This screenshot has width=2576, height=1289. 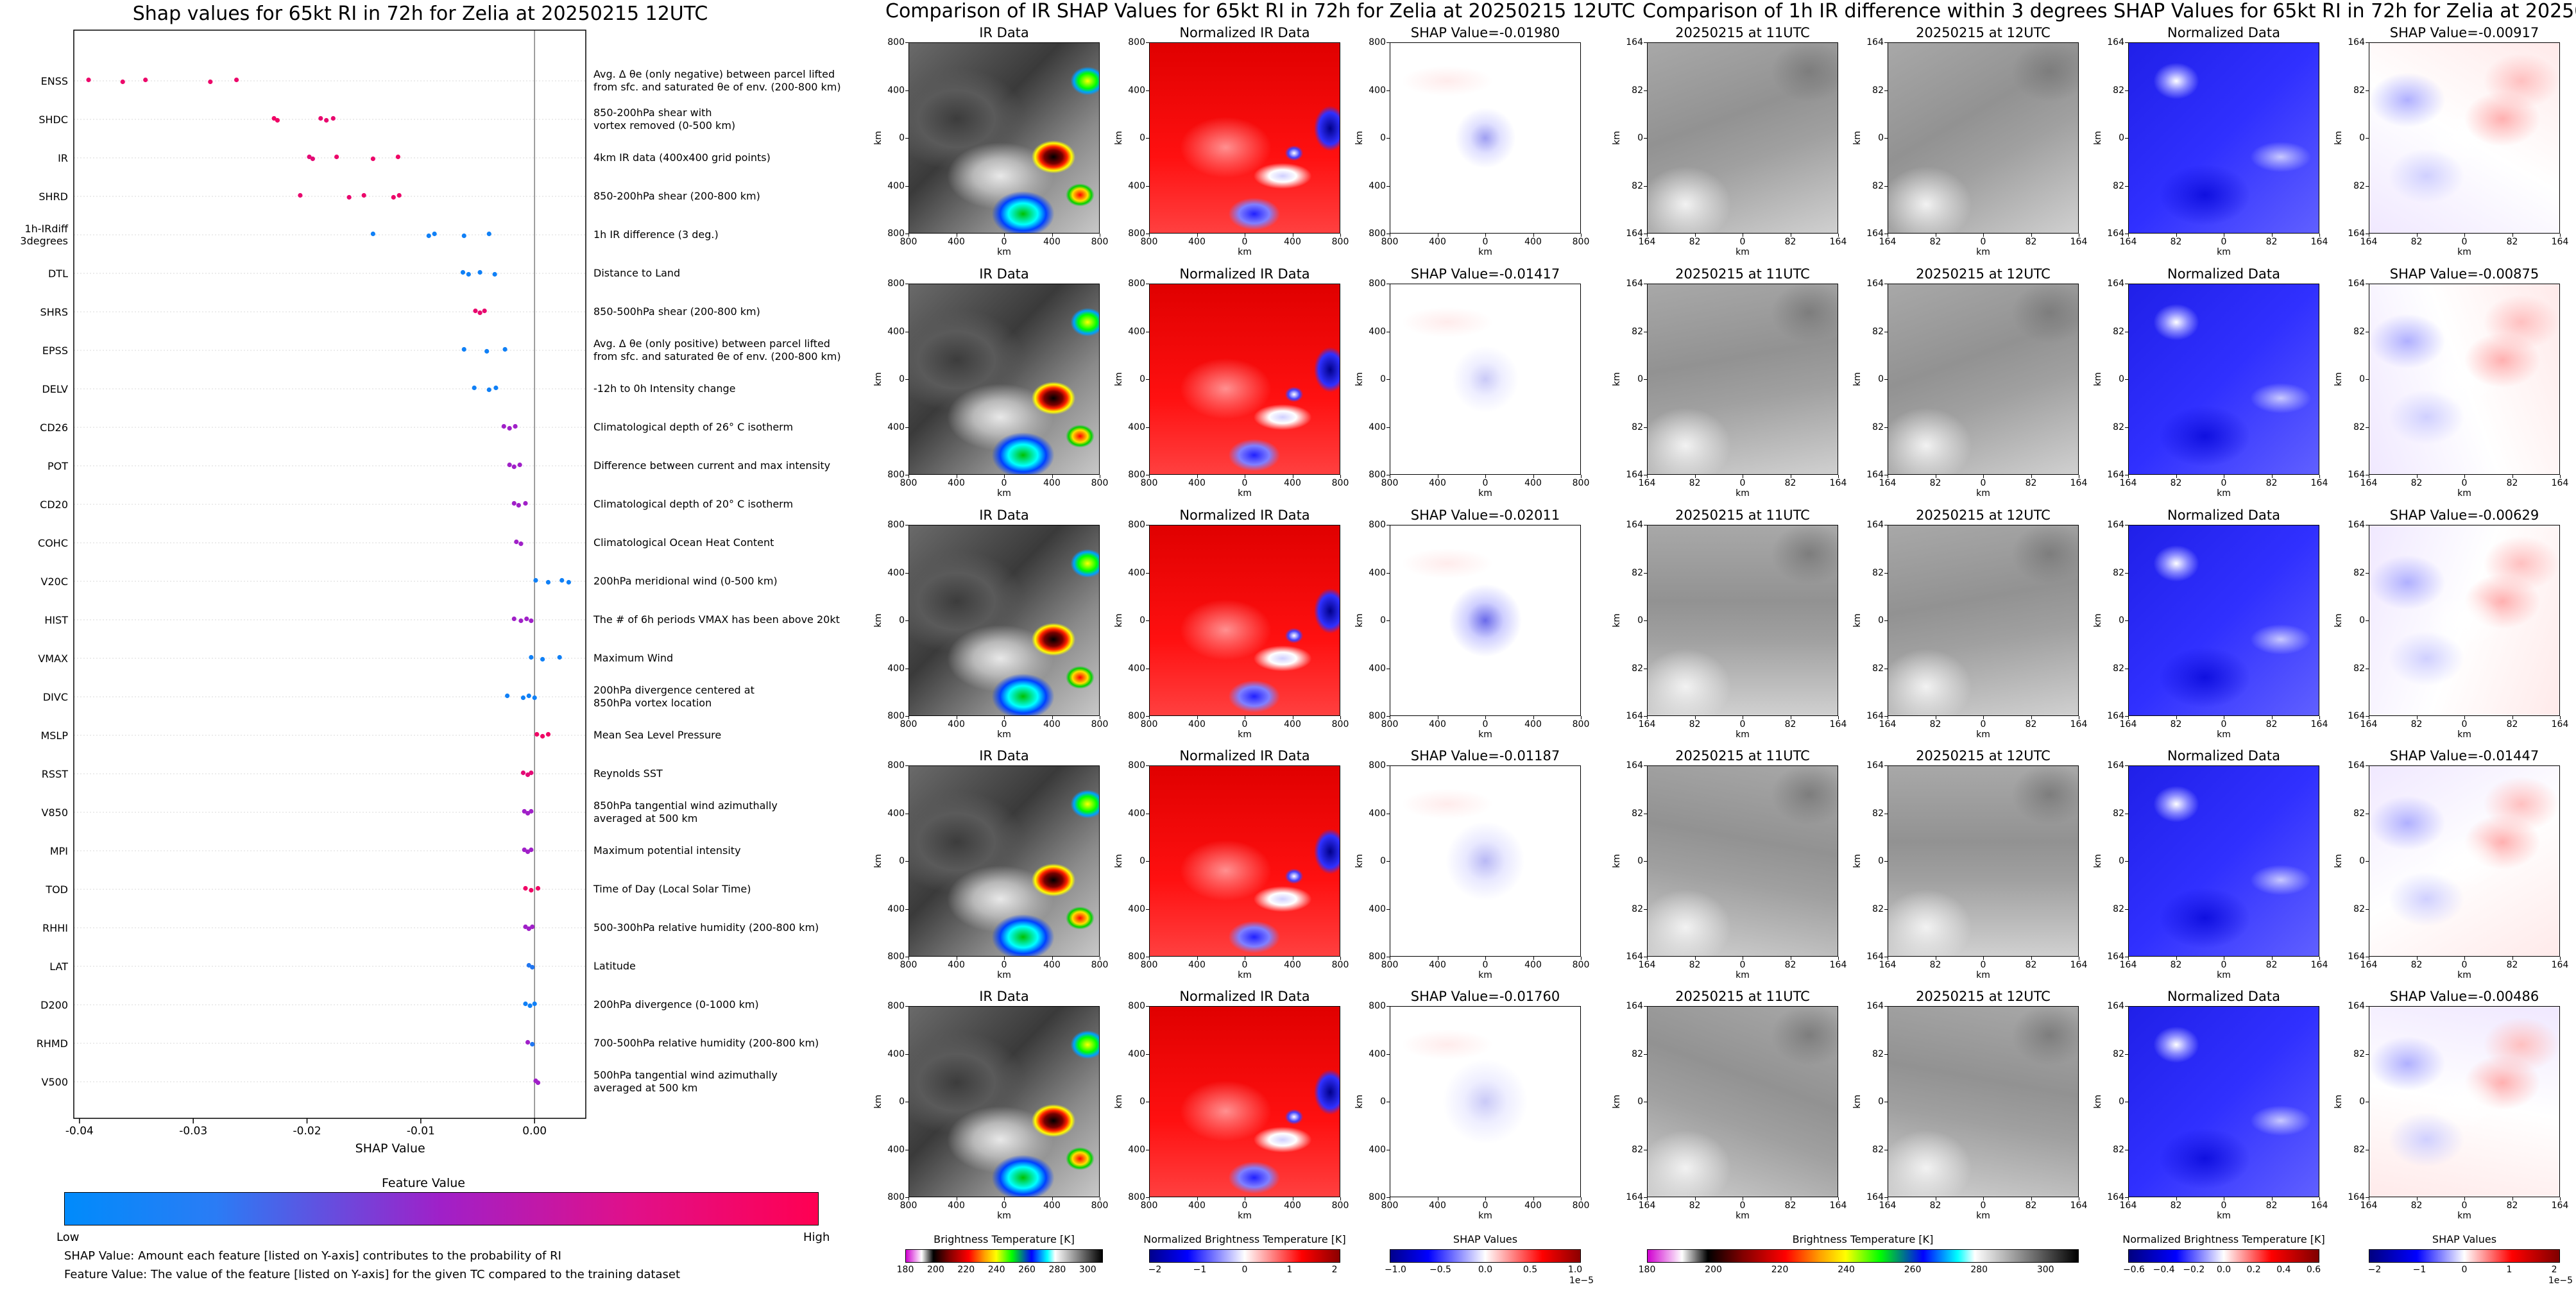 I want to click on feature-value-colorbar, so click(x=441, y=1208).